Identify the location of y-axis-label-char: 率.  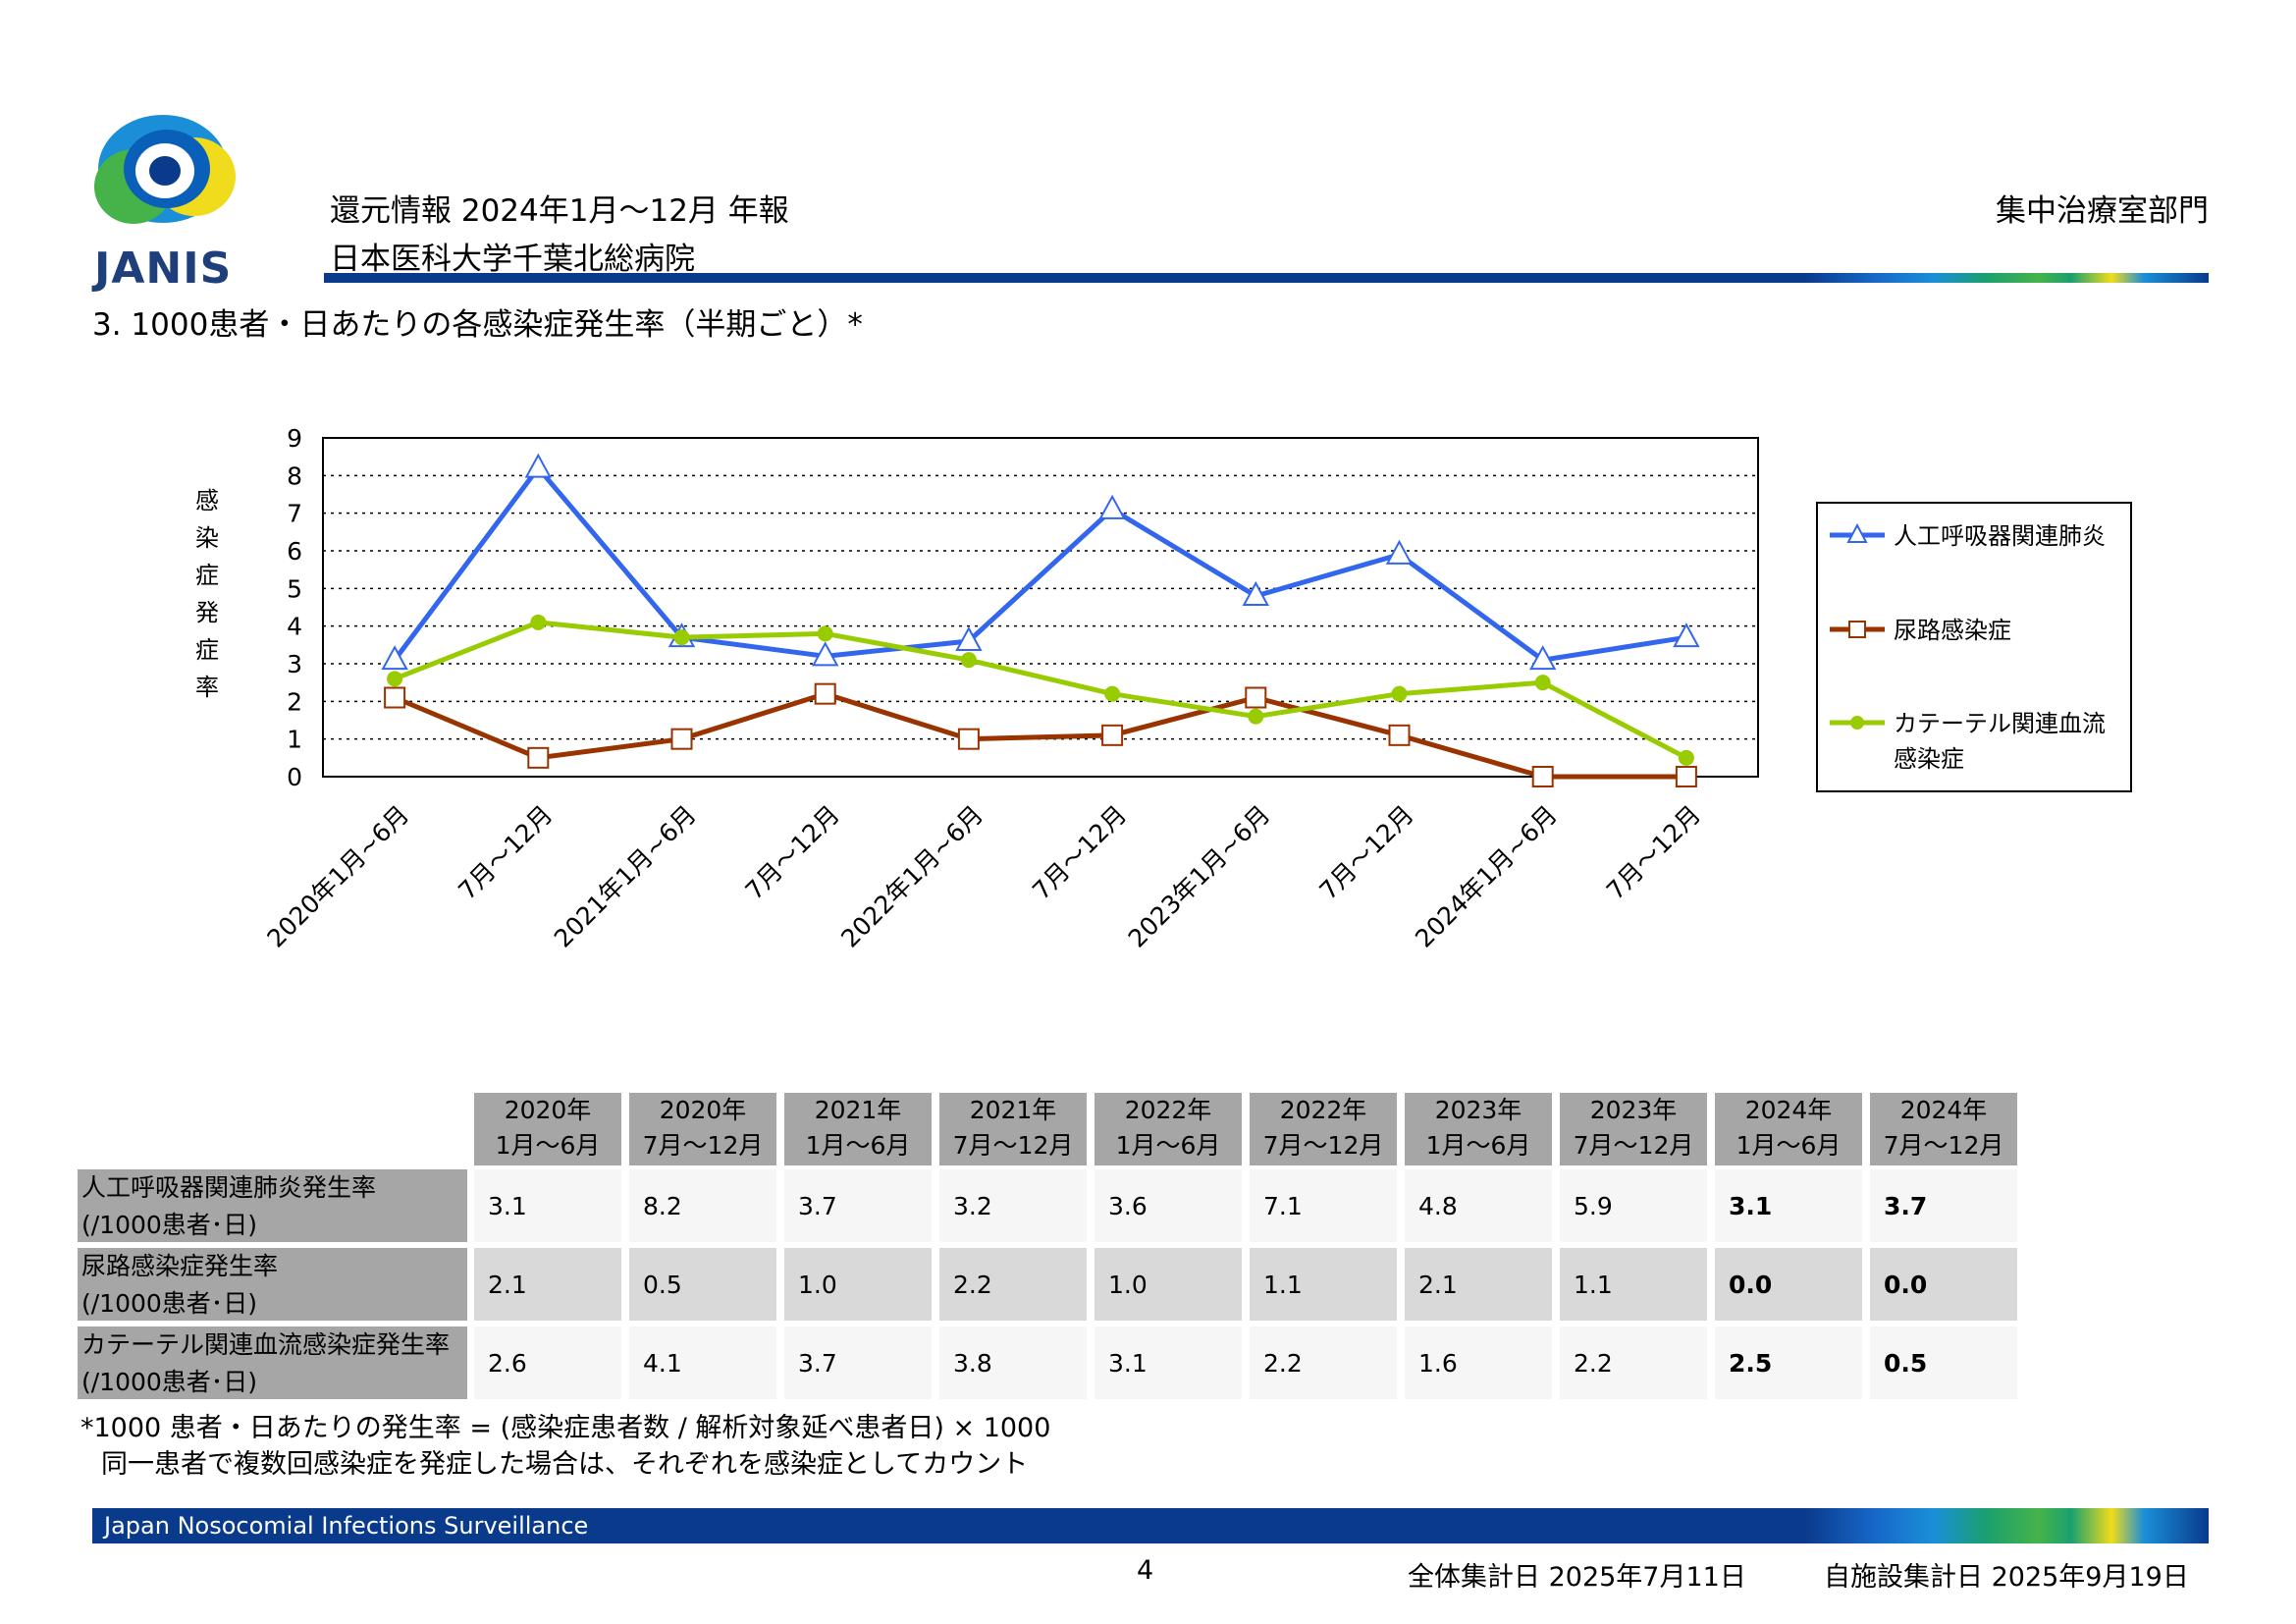
(207, 687).